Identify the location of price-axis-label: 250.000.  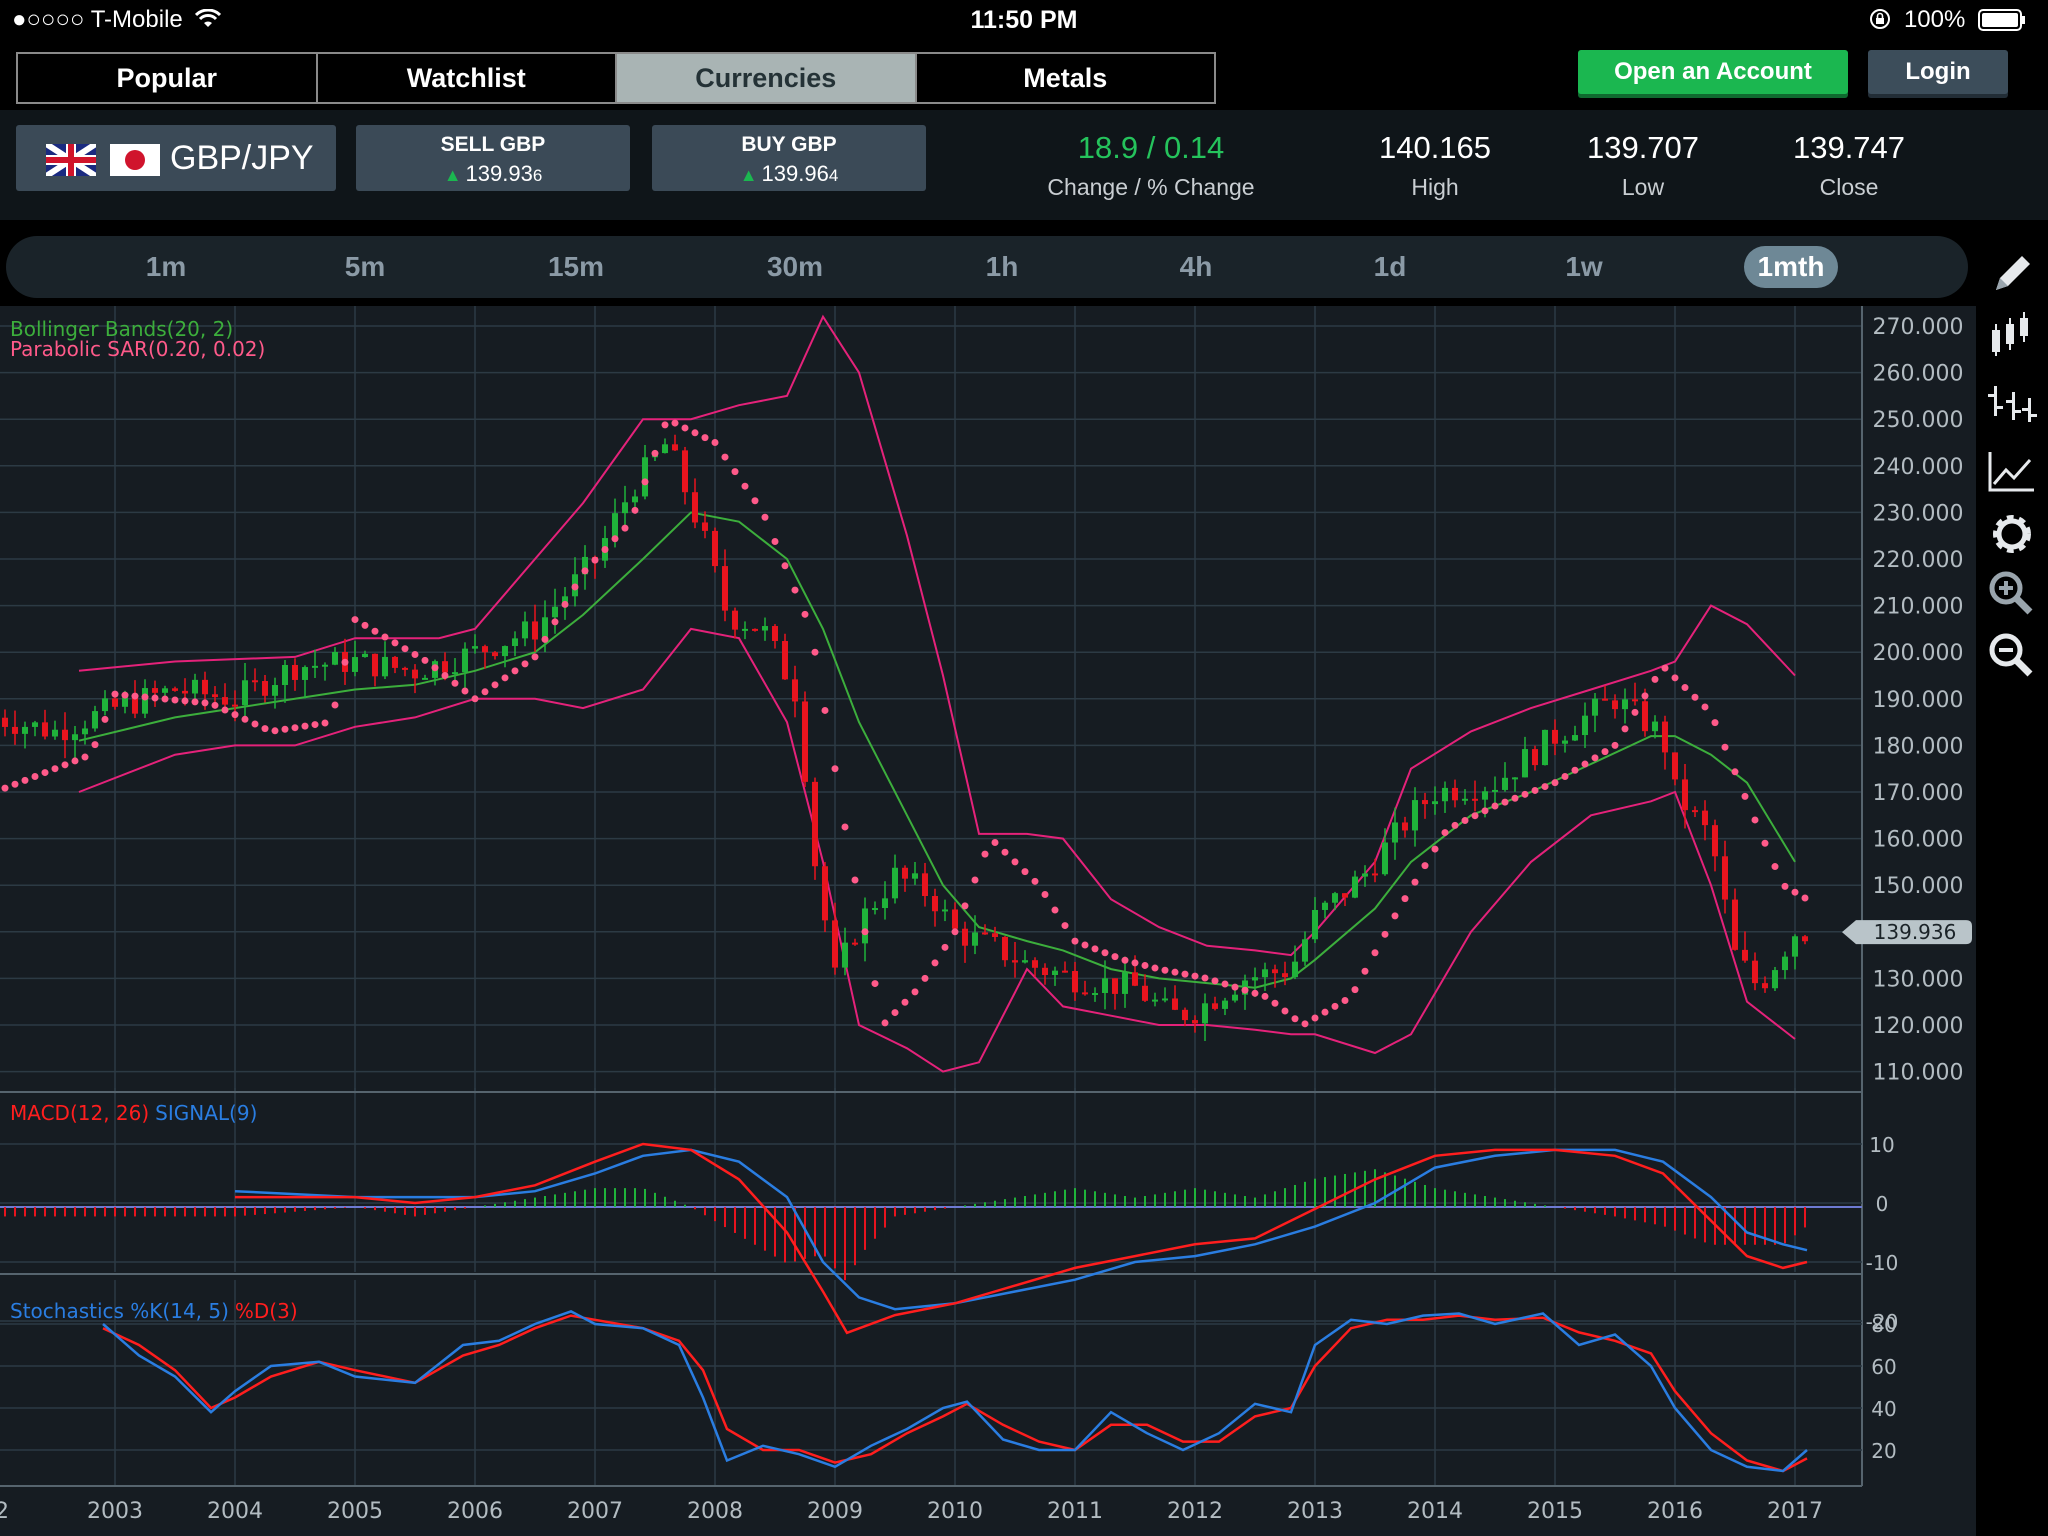
(1918, 420).